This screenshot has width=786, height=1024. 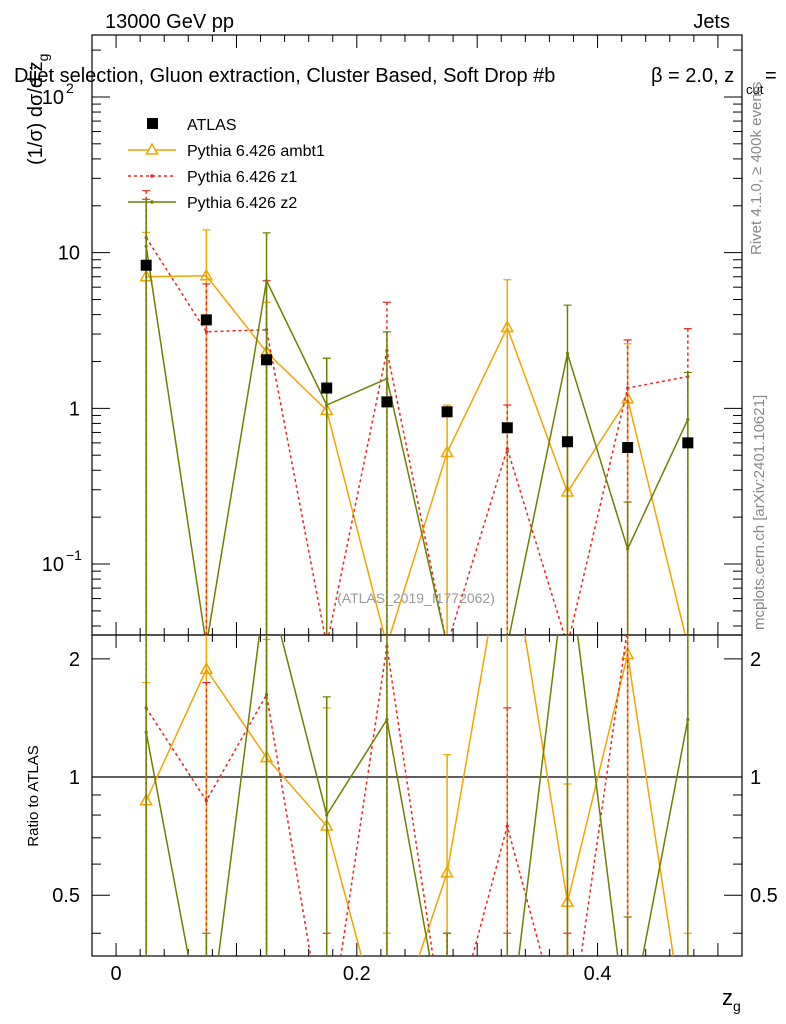 I want to click on category-label: Jets, so click(x=711, y=22).